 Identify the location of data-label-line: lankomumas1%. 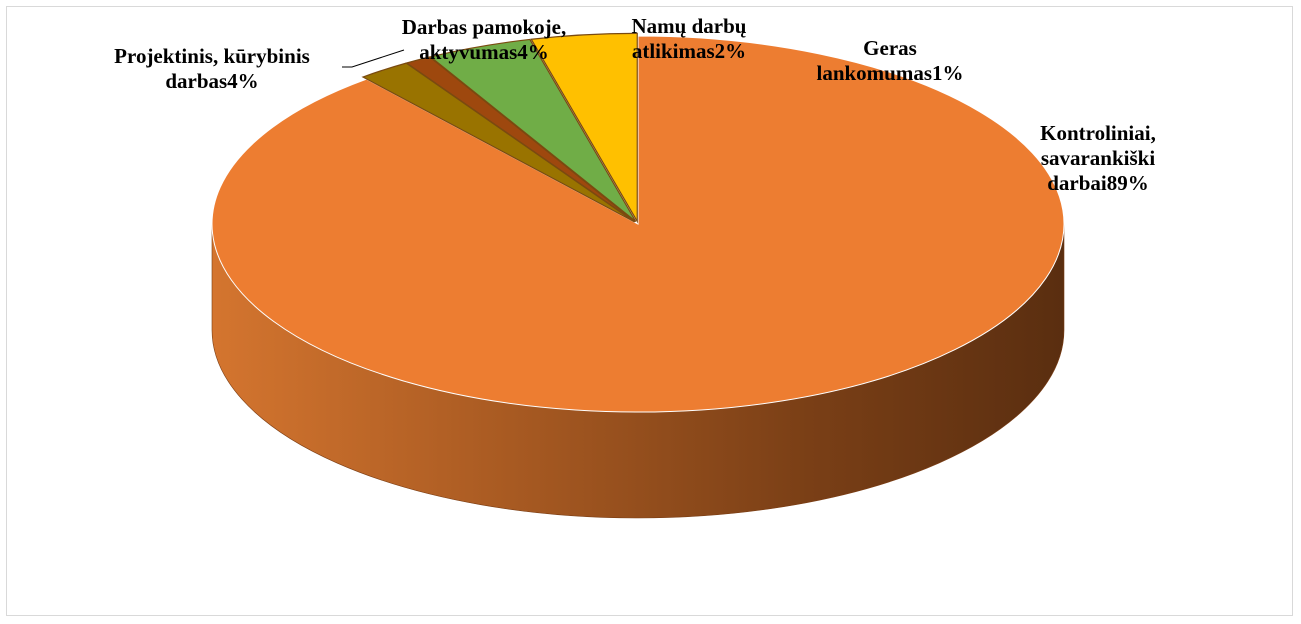
(889, 73).